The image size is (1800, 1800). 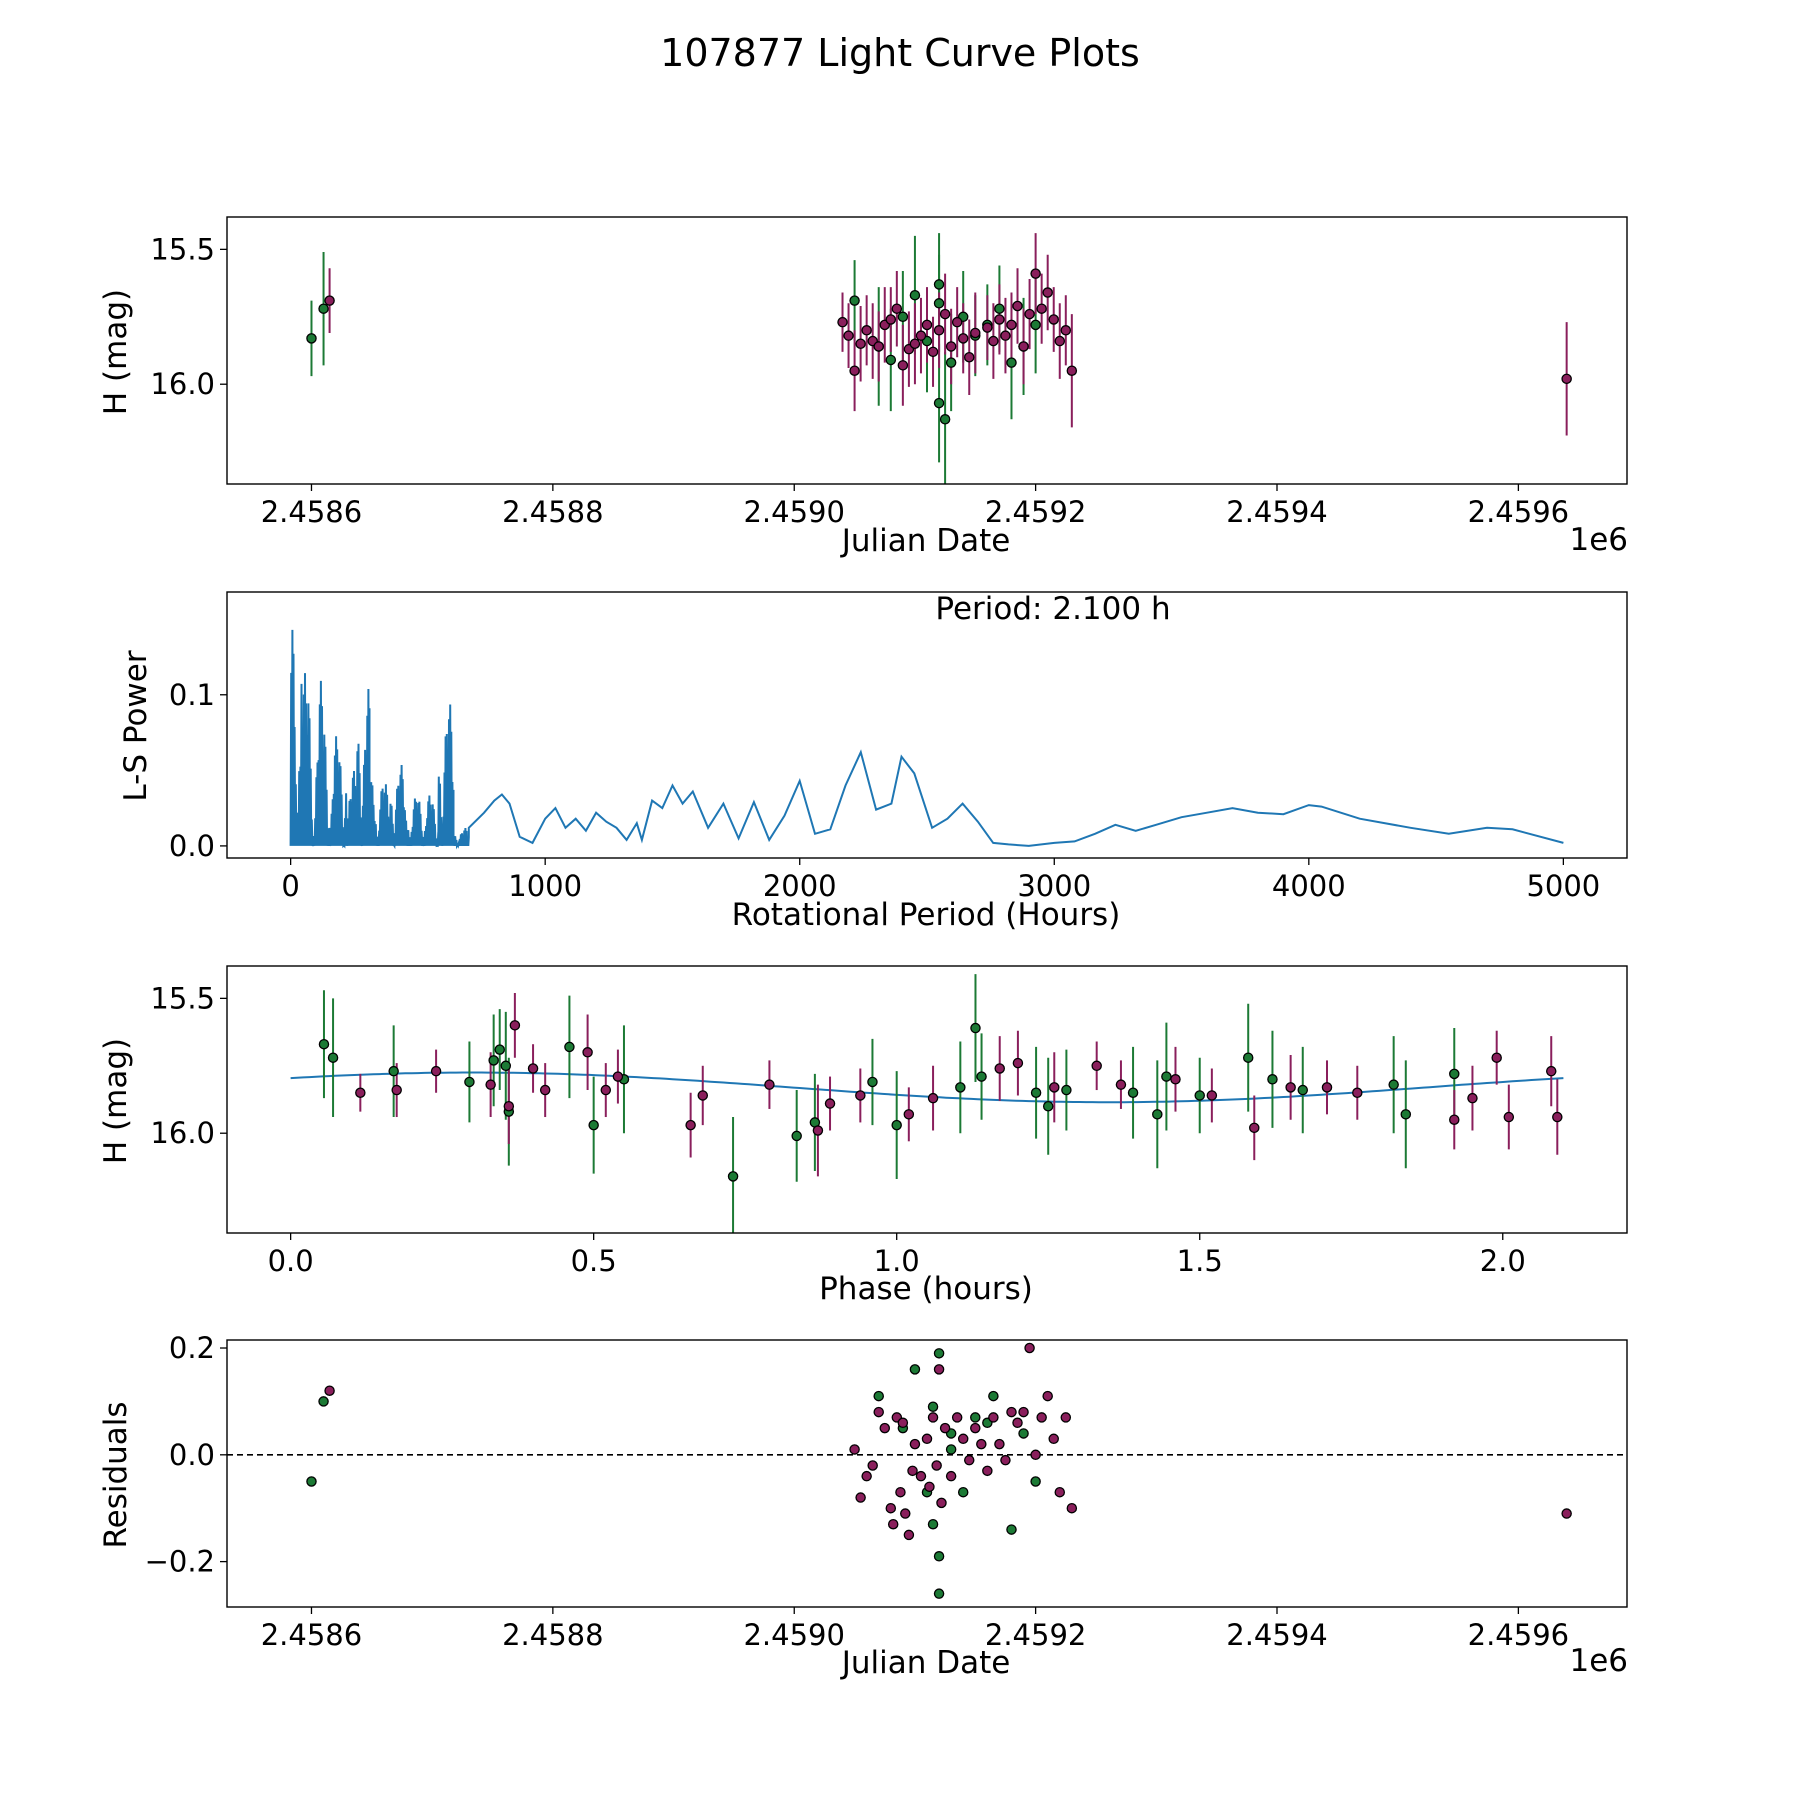 What do you see at coordinates (311, 1635) in the screenshot?
I see `x-tick-label: 2.4586` at bounding box center [311, 1635].